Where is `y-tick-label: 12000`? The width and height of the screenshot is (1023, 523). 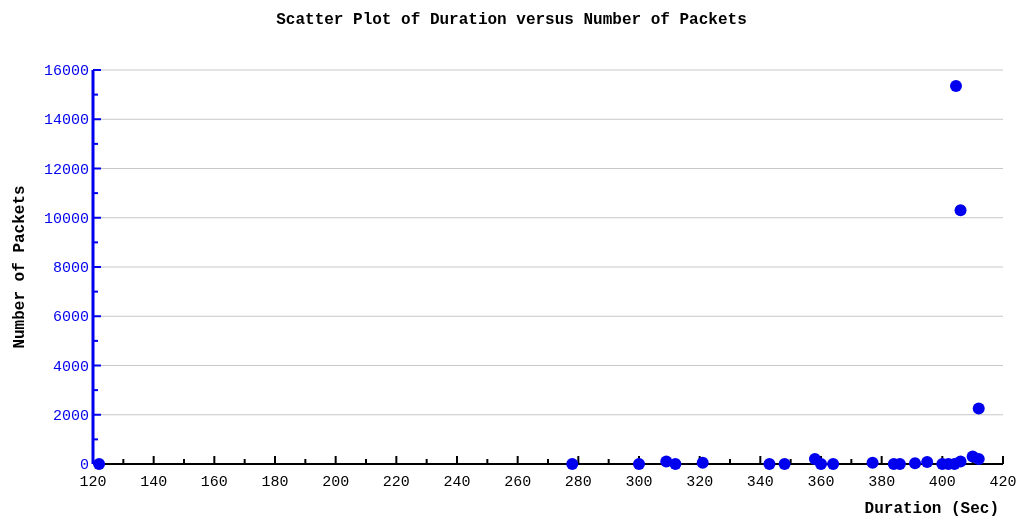
y-tick-label: 12000 is located at coordinates (66, 170).